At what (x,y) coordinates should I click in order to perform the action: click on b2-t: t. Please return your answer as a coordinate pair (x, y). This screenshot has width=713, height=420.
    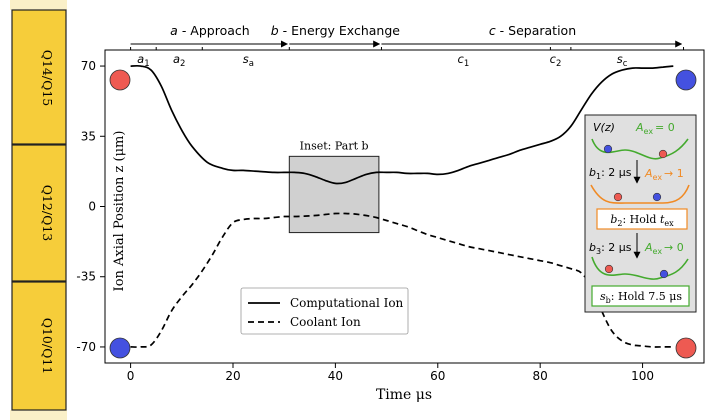
    Looking at the image, I should click on (662, 219).